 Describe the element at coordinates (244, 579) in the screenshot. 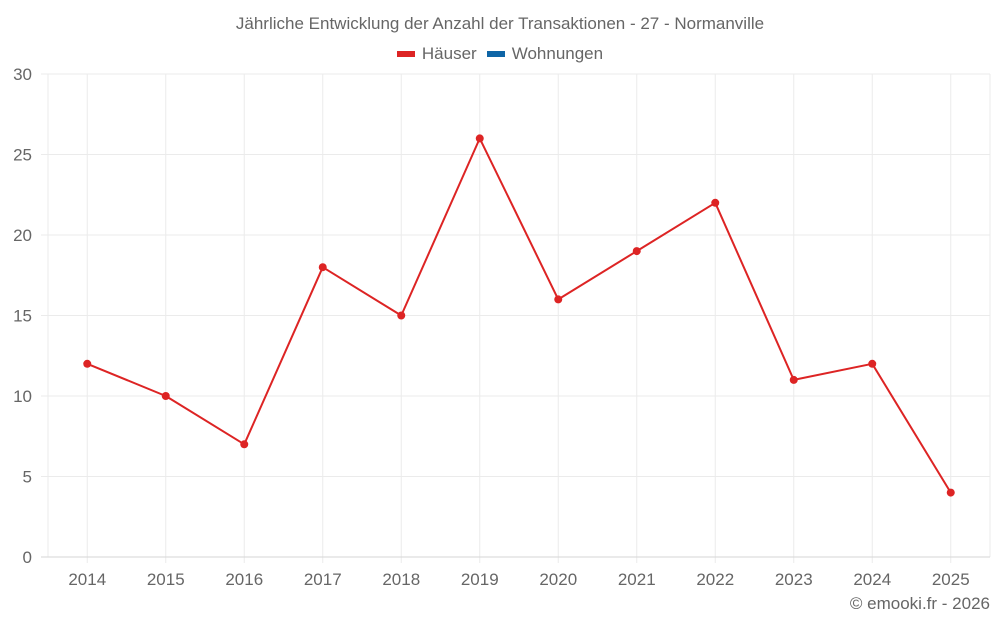

I see `x-tick-label: 2016` at that location.